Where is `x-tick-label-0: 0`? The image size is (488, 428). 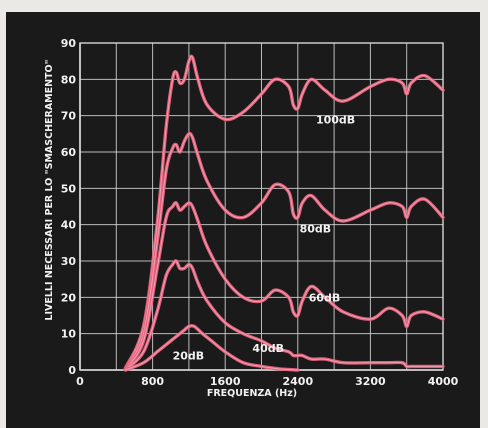
x-tick-label-0: 0 is located at coordinates (80, 381).